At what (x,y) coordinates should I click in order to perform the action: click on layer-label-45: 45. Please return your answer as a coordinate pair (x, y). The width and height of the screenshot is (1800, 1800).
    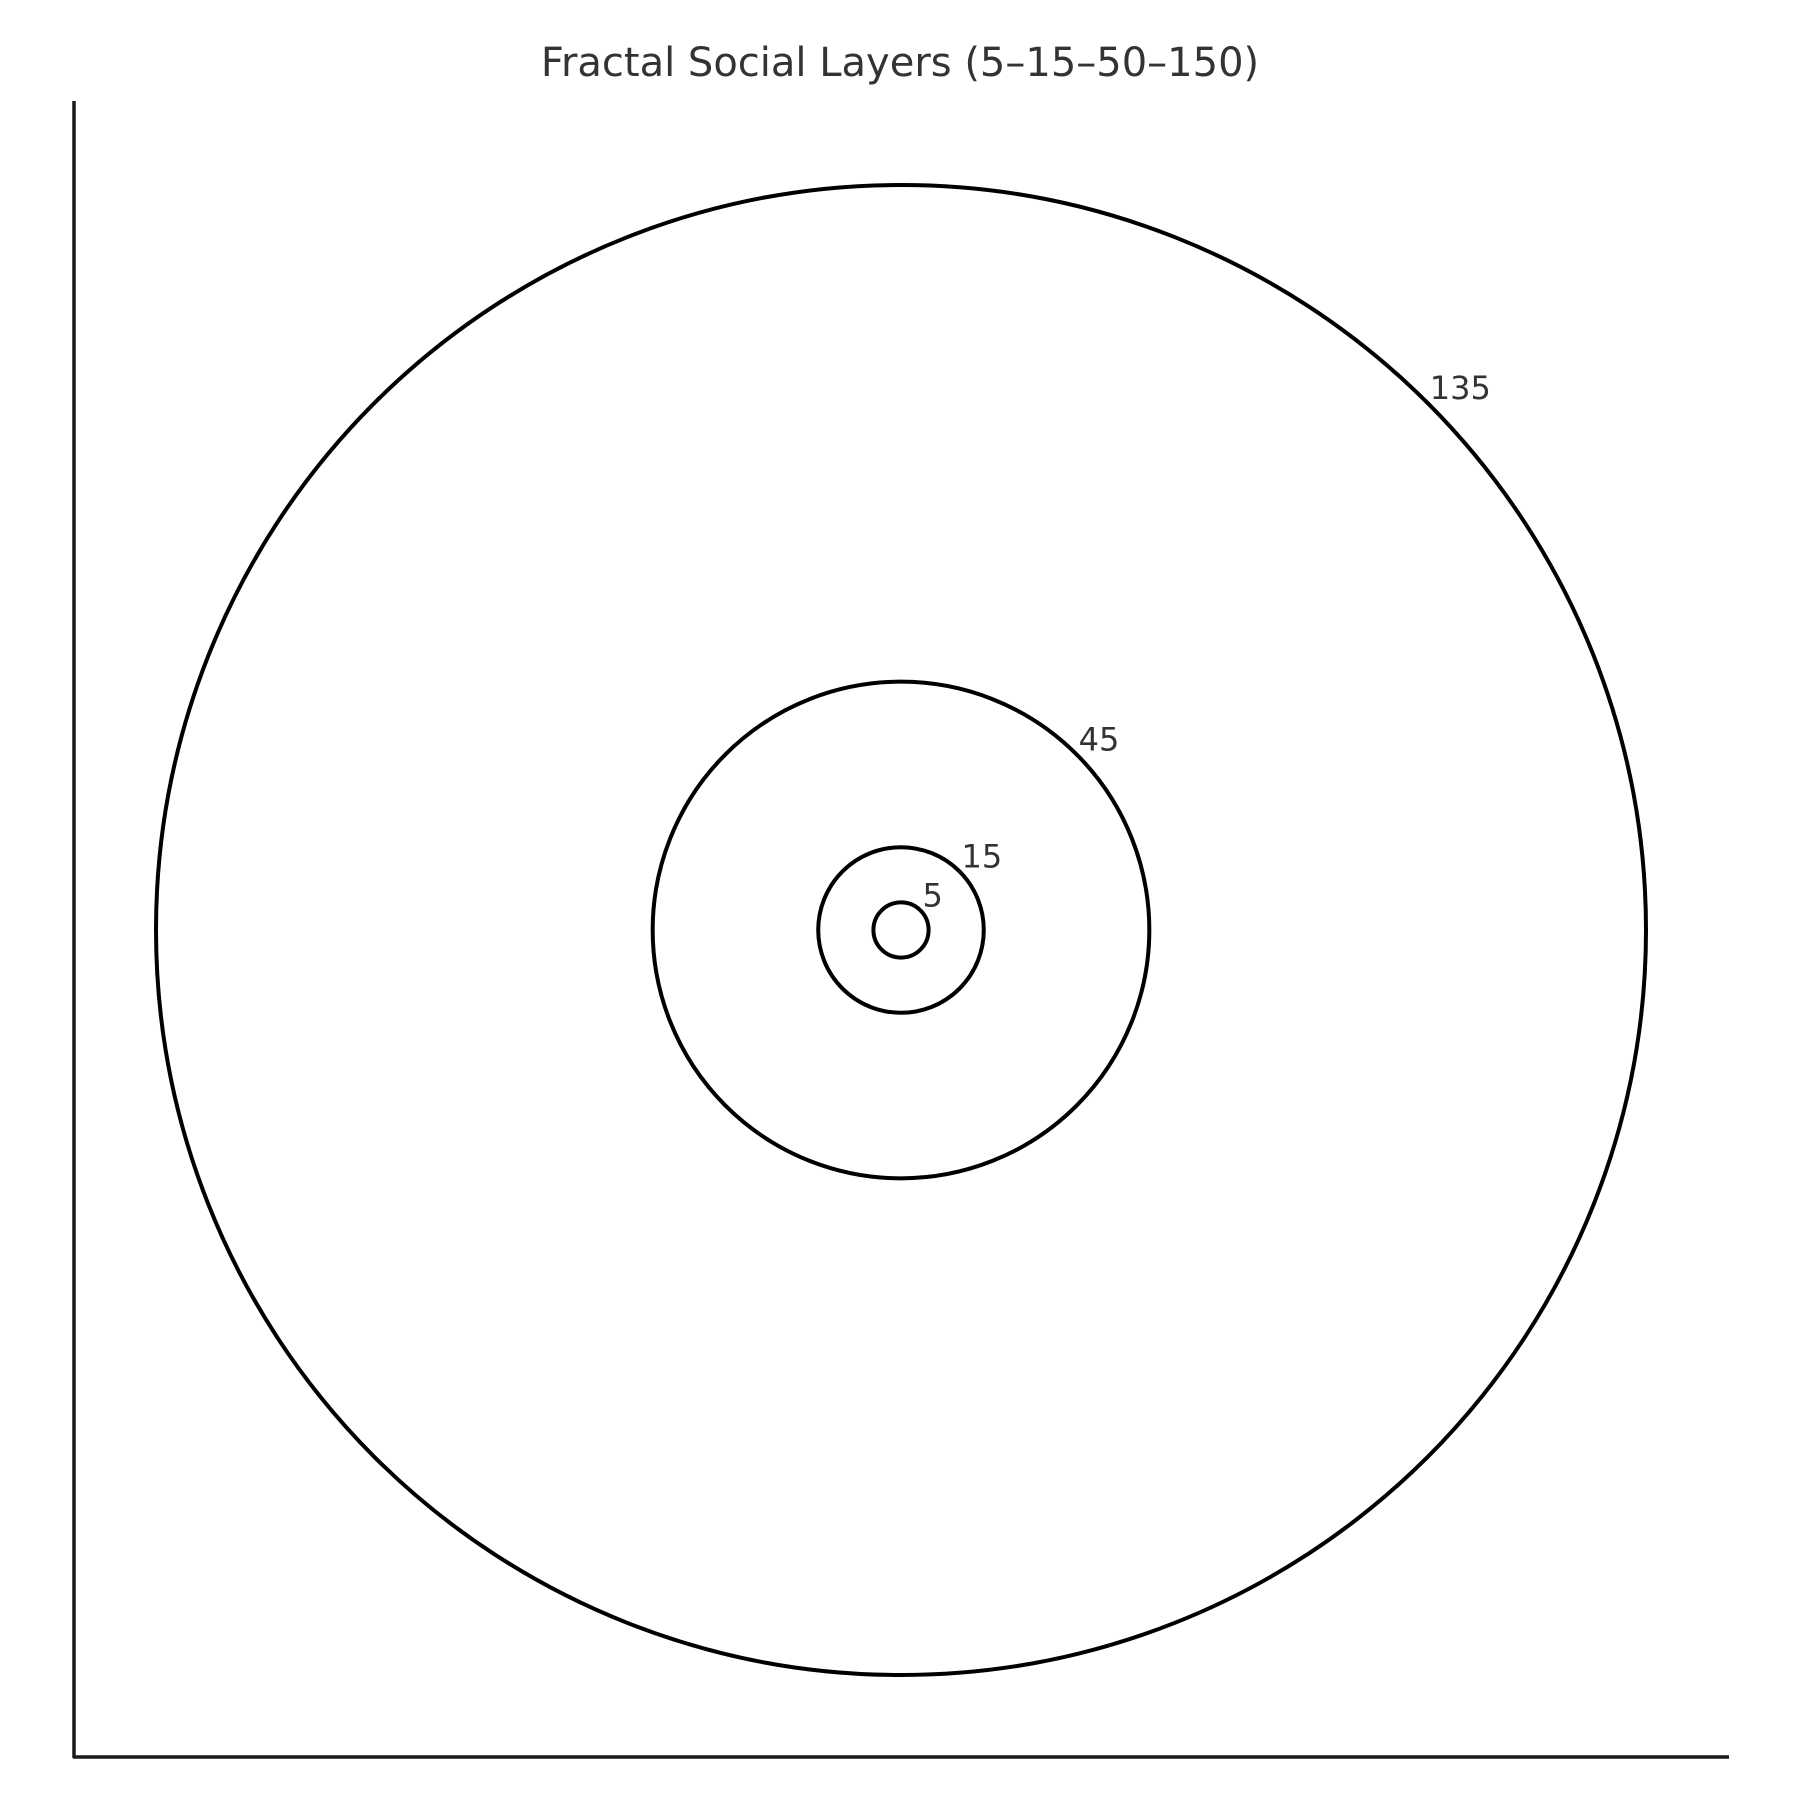
    Looking at the image, I should click on (1099, 739).